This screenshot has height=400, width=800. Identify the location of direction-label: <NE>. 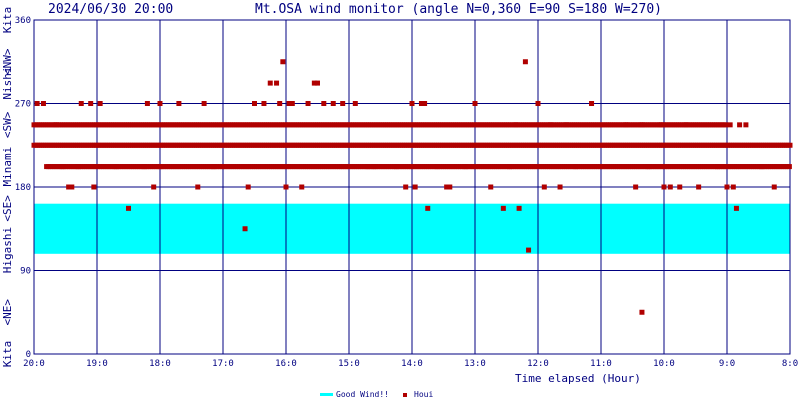
(7, 312).